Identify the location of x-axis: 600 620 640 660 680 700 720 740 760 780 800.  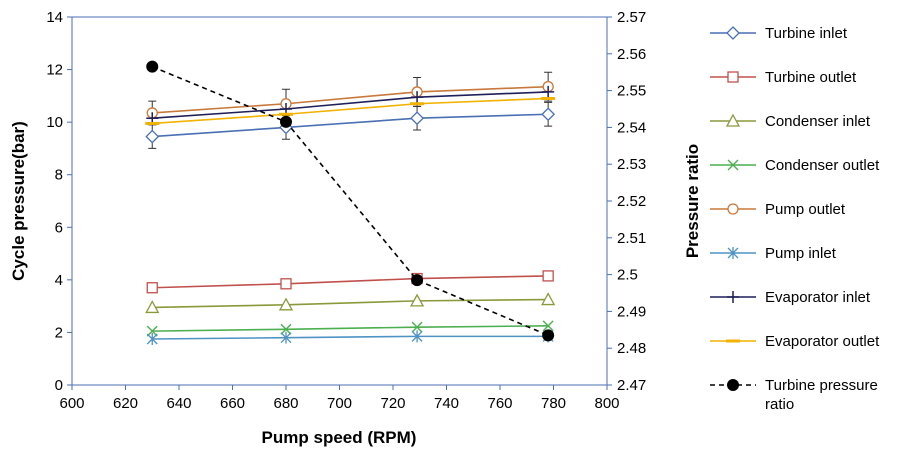
(339, 398).